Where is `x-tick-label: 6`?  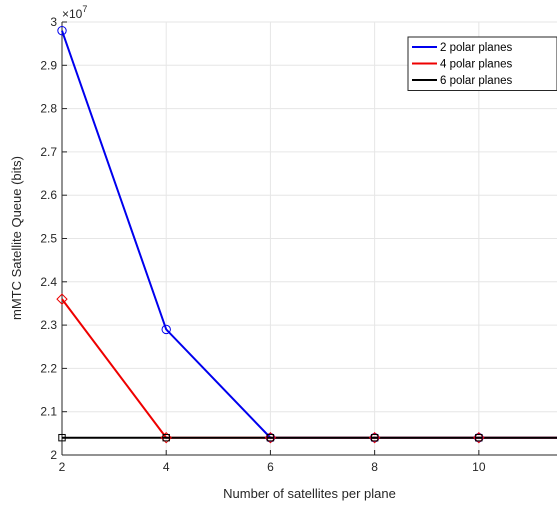
x-tick-label: 6 is located at coordinates (270, 467).